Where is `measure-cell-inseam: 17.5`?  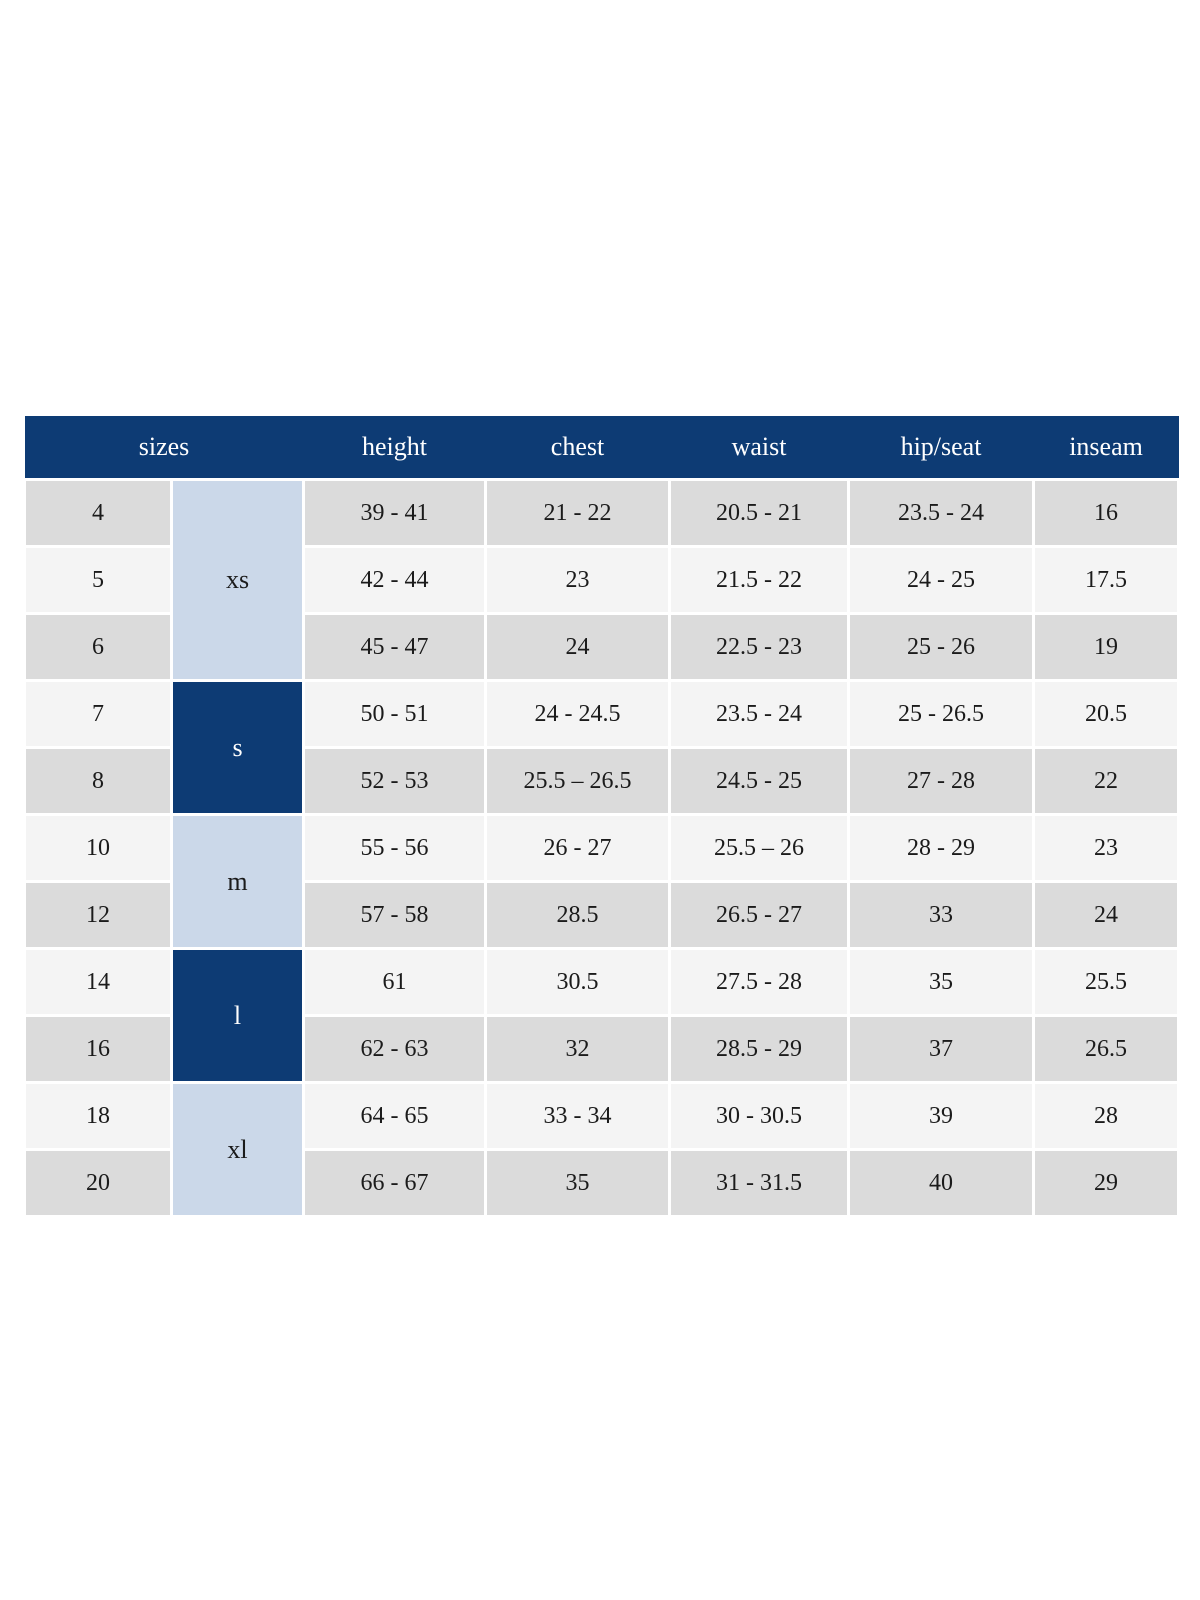
measure-cell-inseam: 17.5 is located at coordinates (1106, 580).